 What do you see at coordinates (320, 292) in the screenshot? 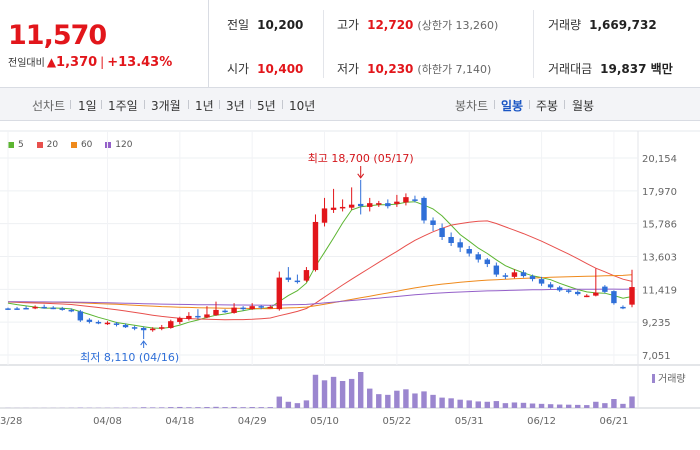
I see `ma60-line` at bounding box center [320, 292].